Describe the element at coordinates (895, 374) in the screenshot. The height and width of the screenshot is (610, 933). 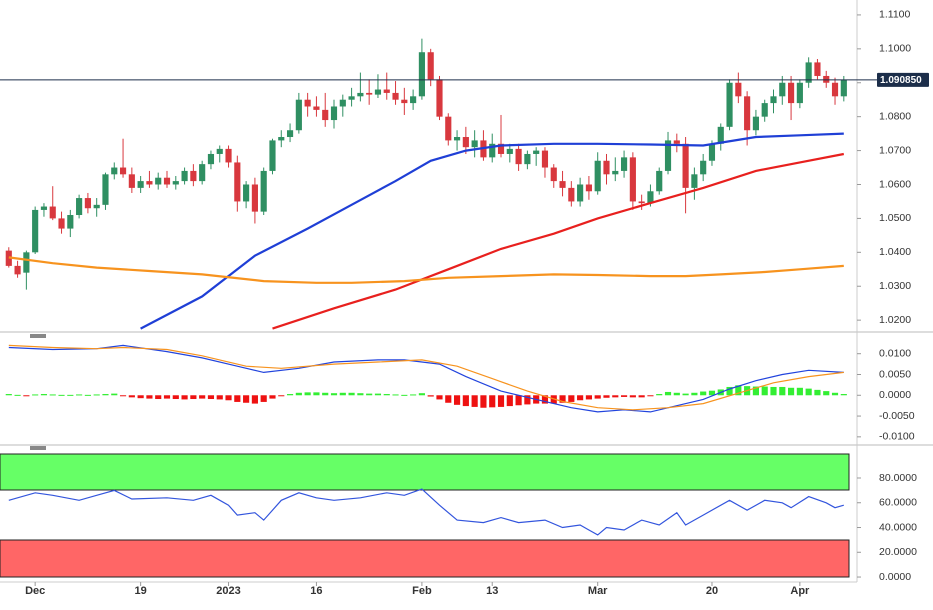
I see `y-tick-label: 0.0050` at that location.